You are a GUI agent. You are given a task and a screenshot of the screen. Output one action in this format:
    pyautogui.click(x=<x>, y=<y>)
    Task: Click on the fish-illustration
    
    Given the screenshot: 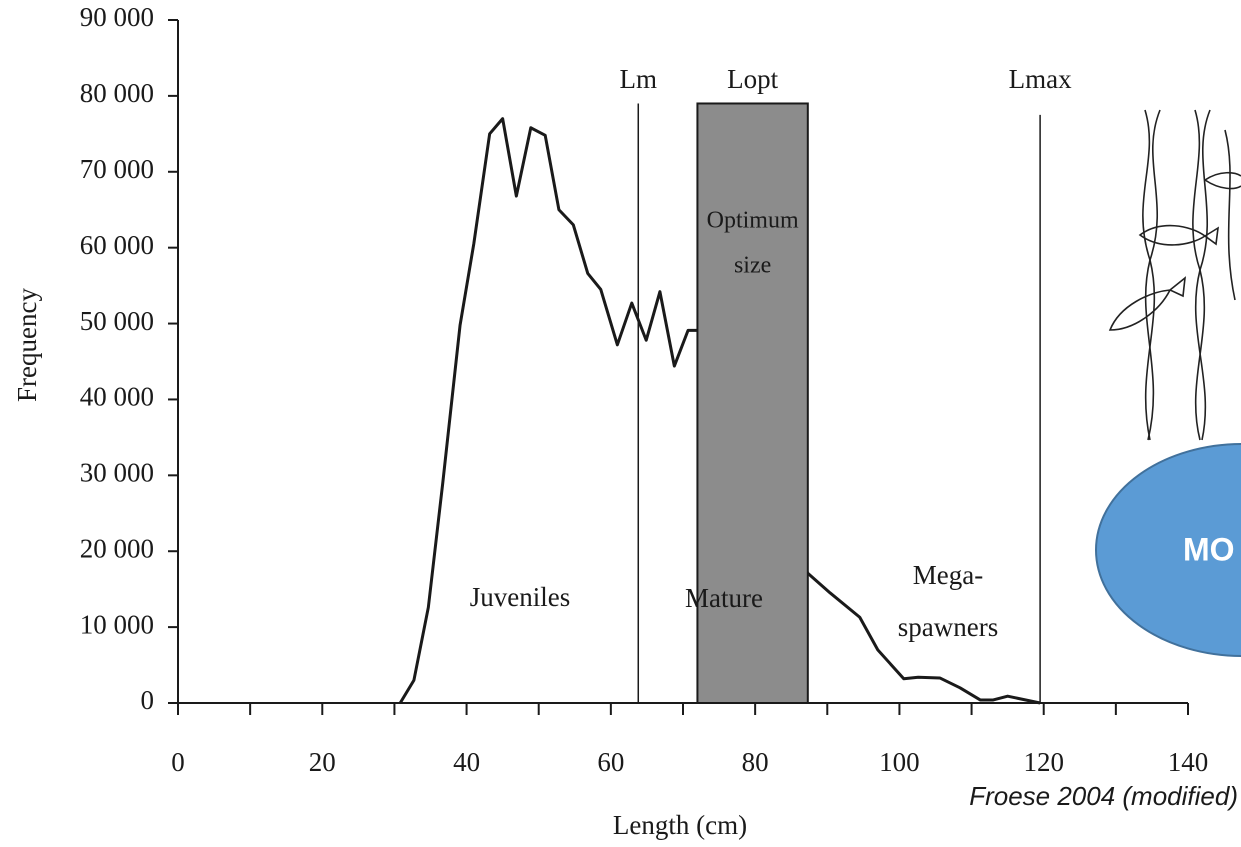 What is the action you would take?
    pyautogui.click(x=1174, y=275)
    